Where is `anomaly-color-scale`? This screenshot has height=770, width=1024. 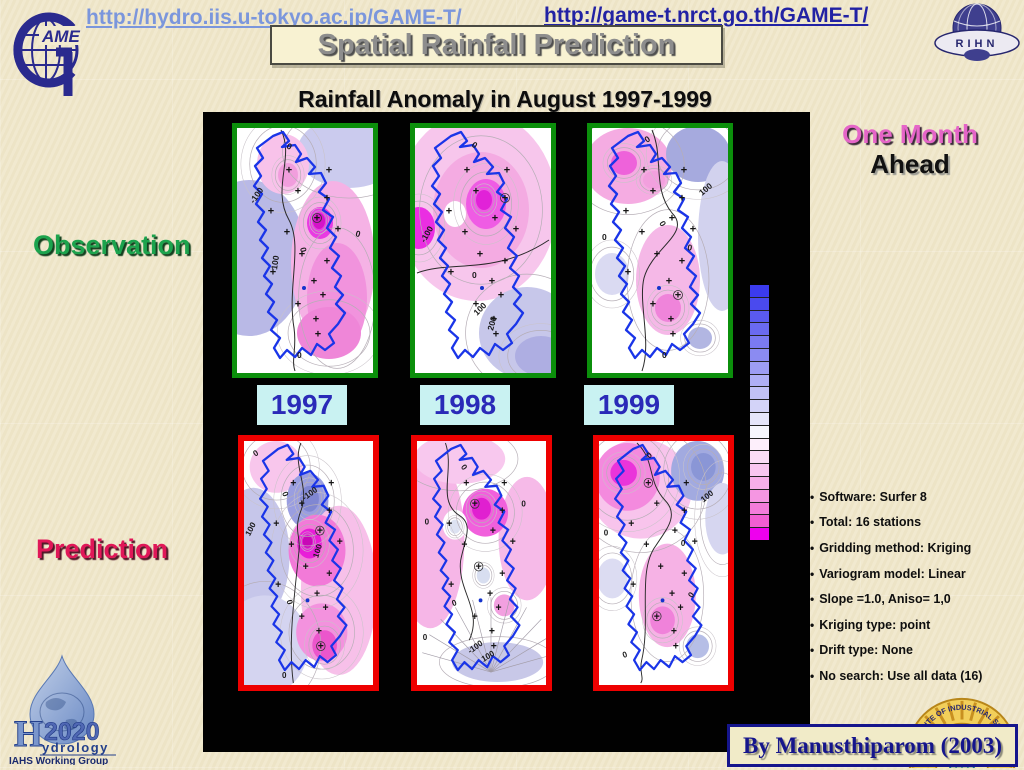
anomaly-color-scale is located at coordinates (759, 412).